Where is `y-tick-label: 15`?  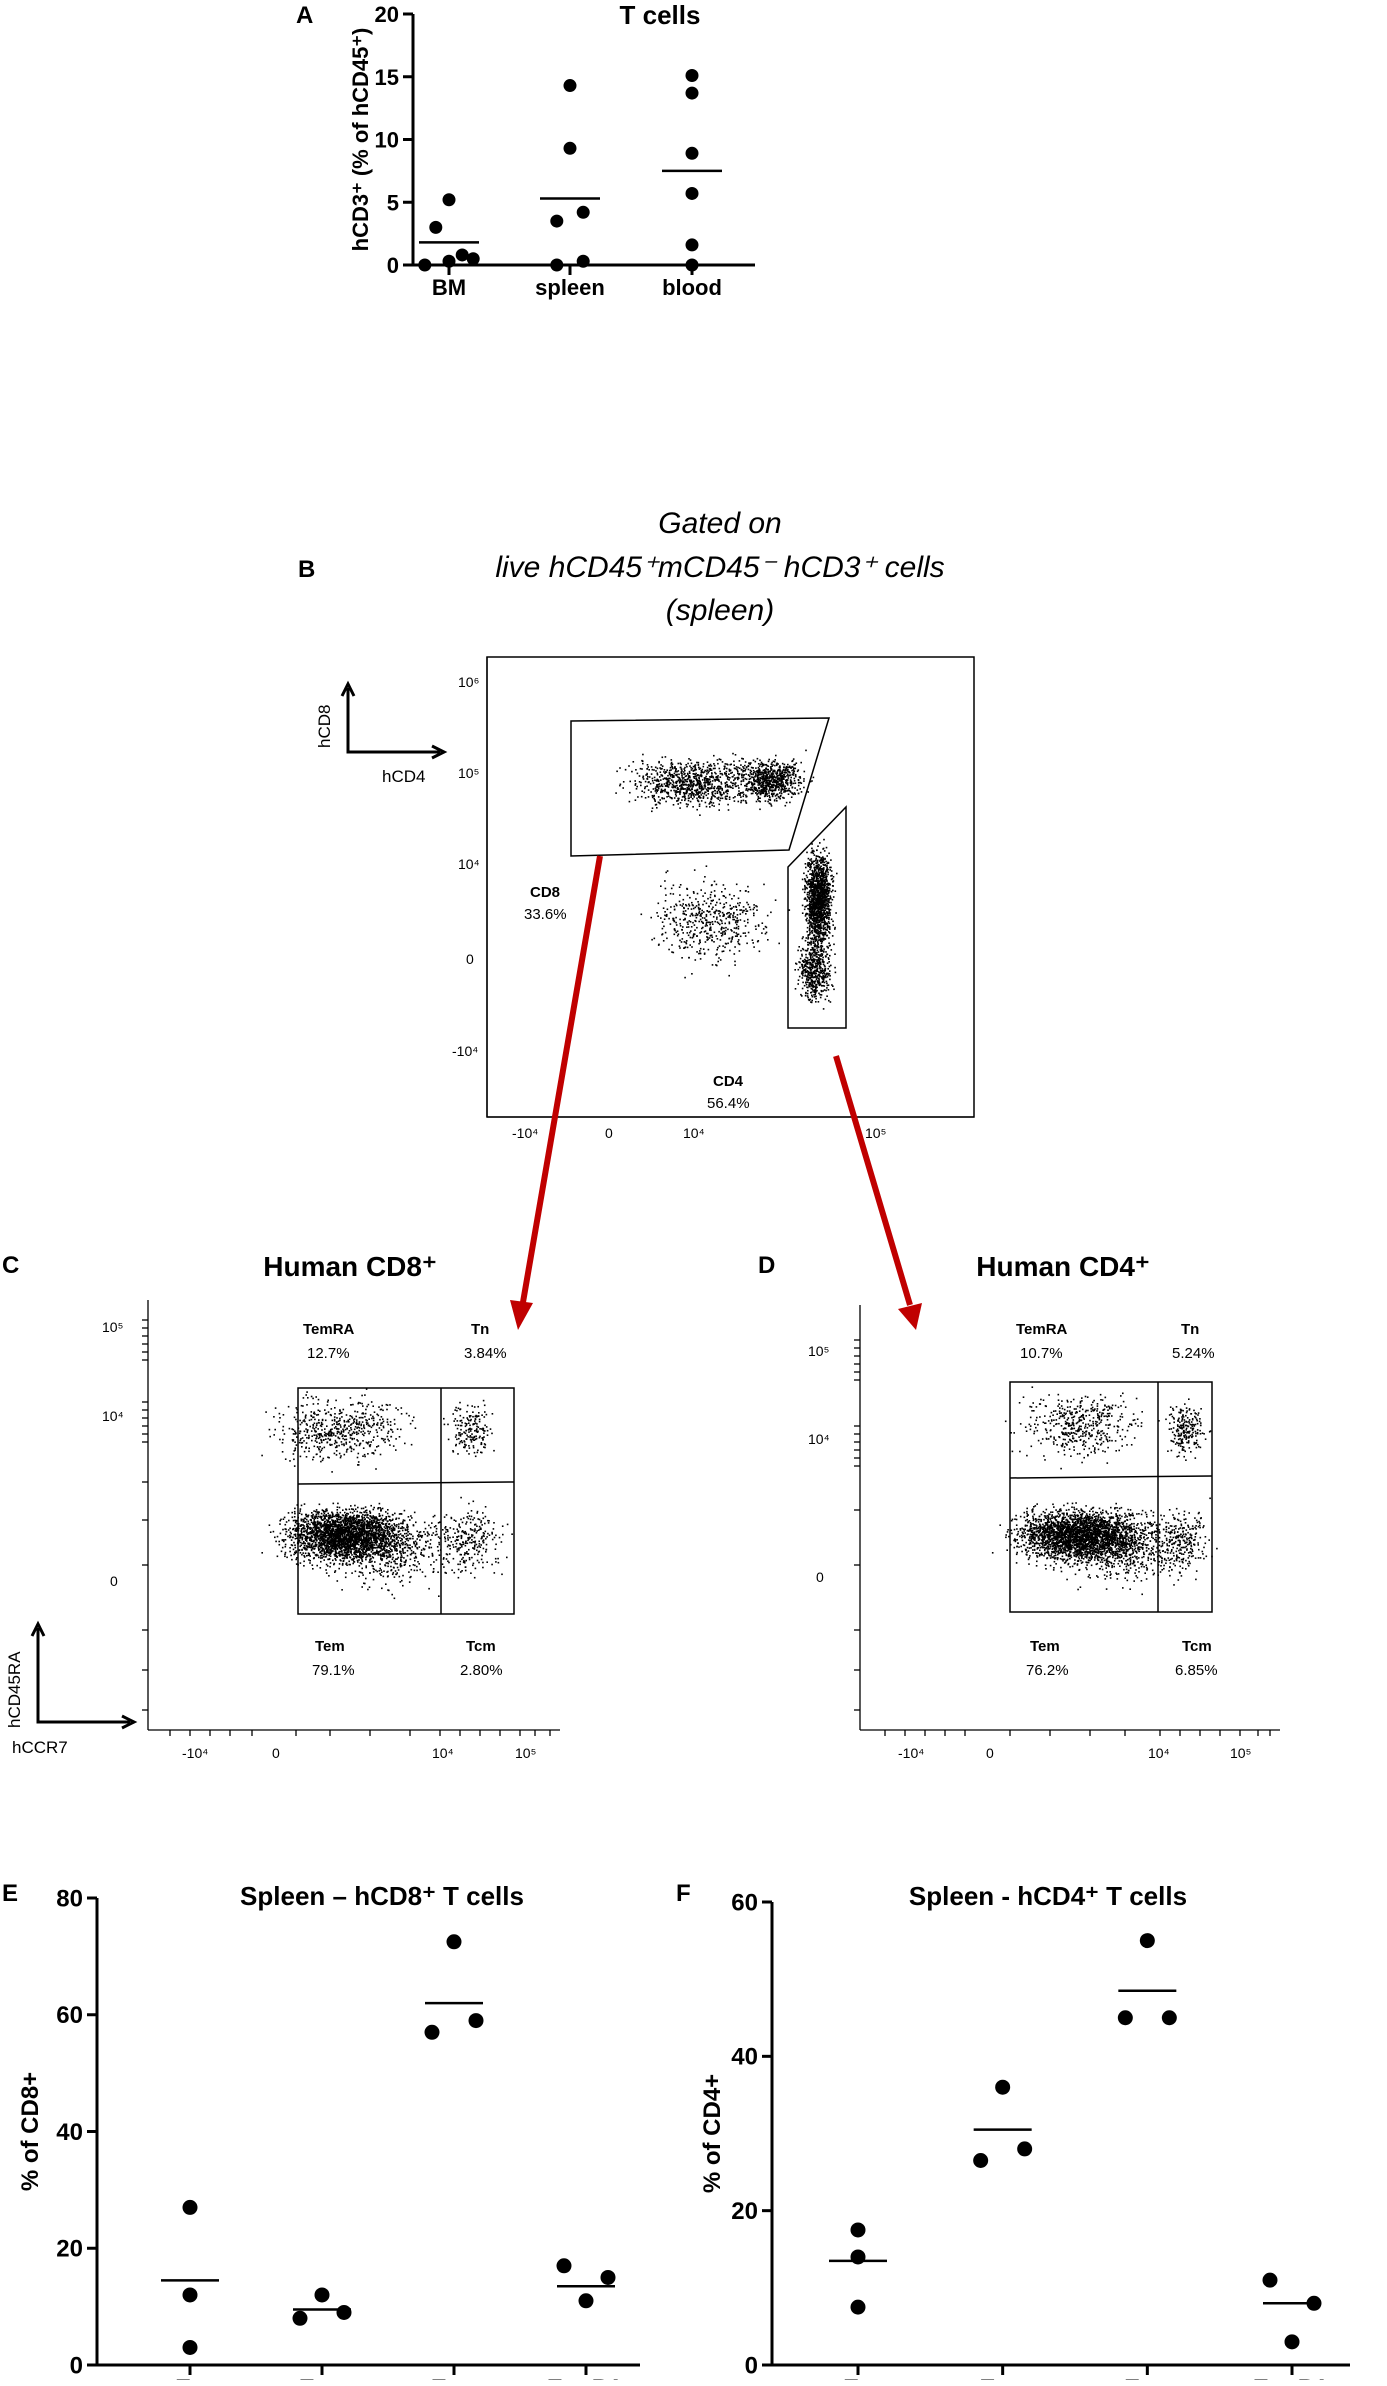 y-tick-label: 15 is located at coordinates (387, 77).